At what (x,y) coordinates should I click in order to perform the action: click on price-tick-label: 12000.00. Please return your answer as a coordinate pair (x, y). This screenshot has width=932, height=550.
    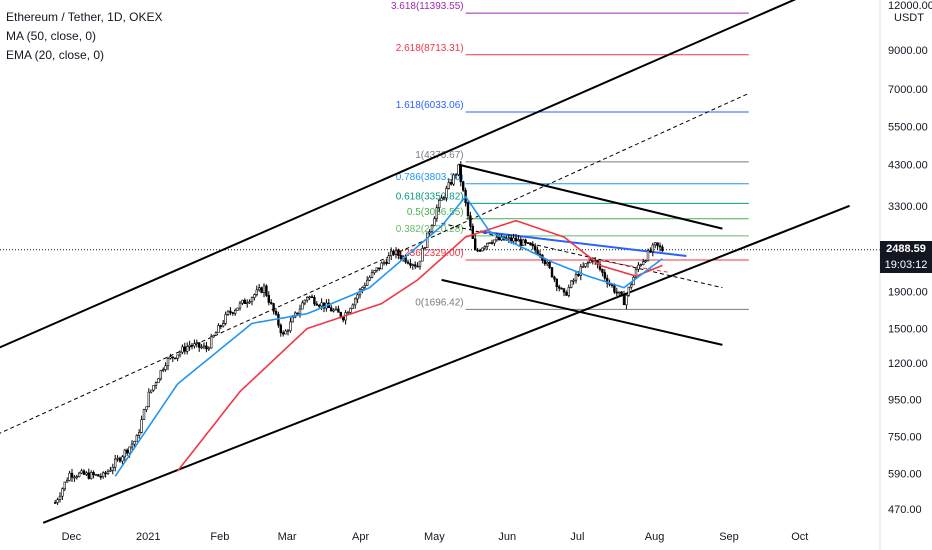
    Looking at the image, I should click on (910, 6).